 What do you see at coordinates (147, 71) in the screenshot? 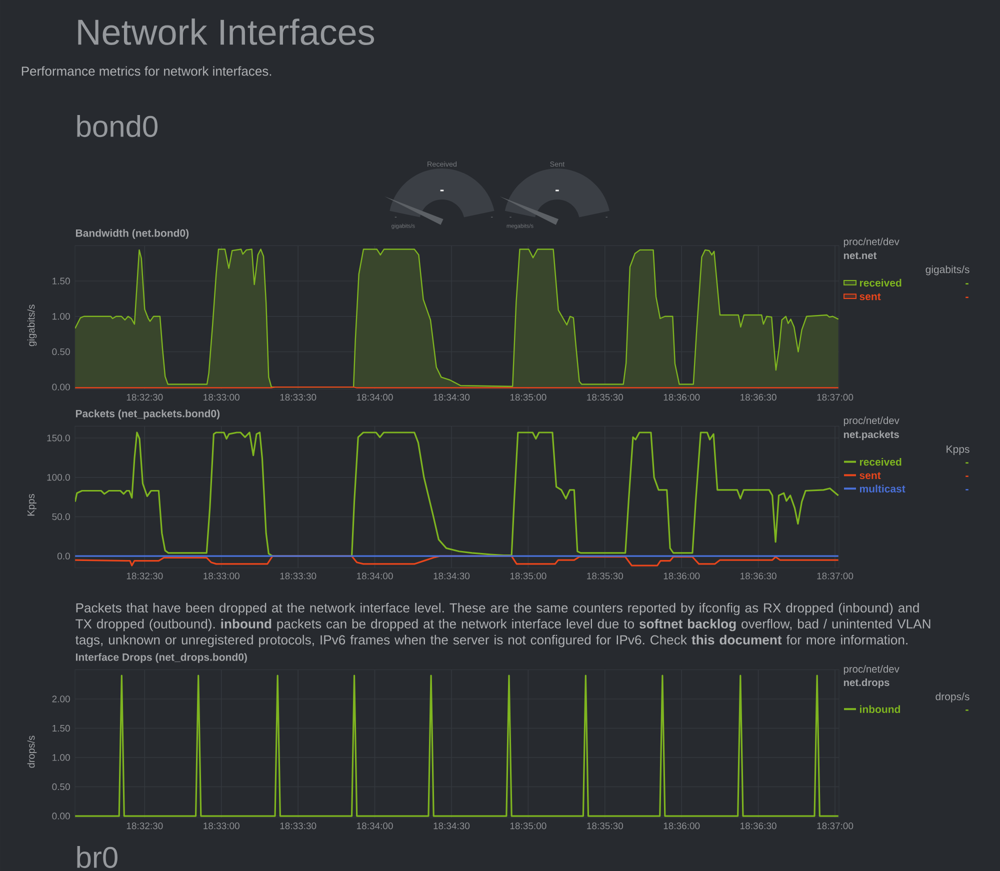
I see `text: Performance metrics for network interfaces.` at bounding box center [147, 71].